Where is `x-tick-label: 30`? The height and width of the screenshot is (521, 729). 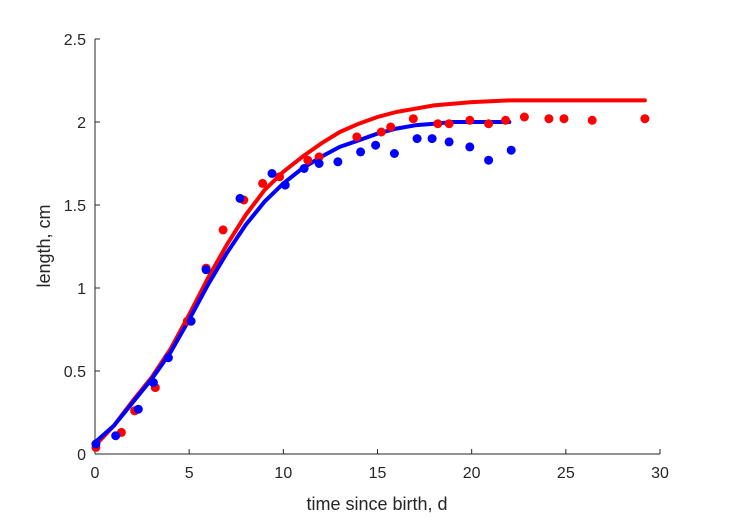 x-tick-label: 30 is located at coordinates (660, 473).